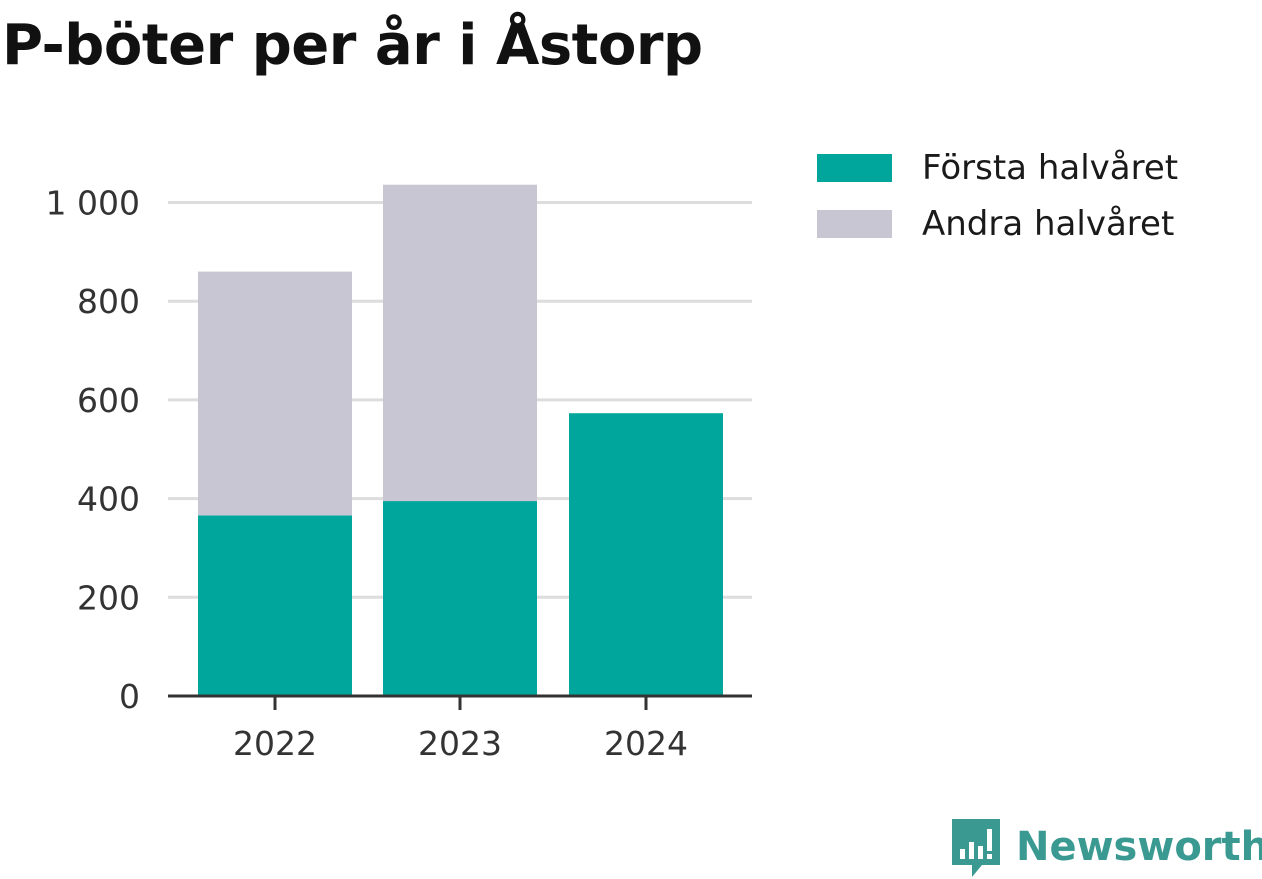 The width and height of the screenshot is (1262, 879). I want to click on y-tick-label: 200, so click(108, 597).